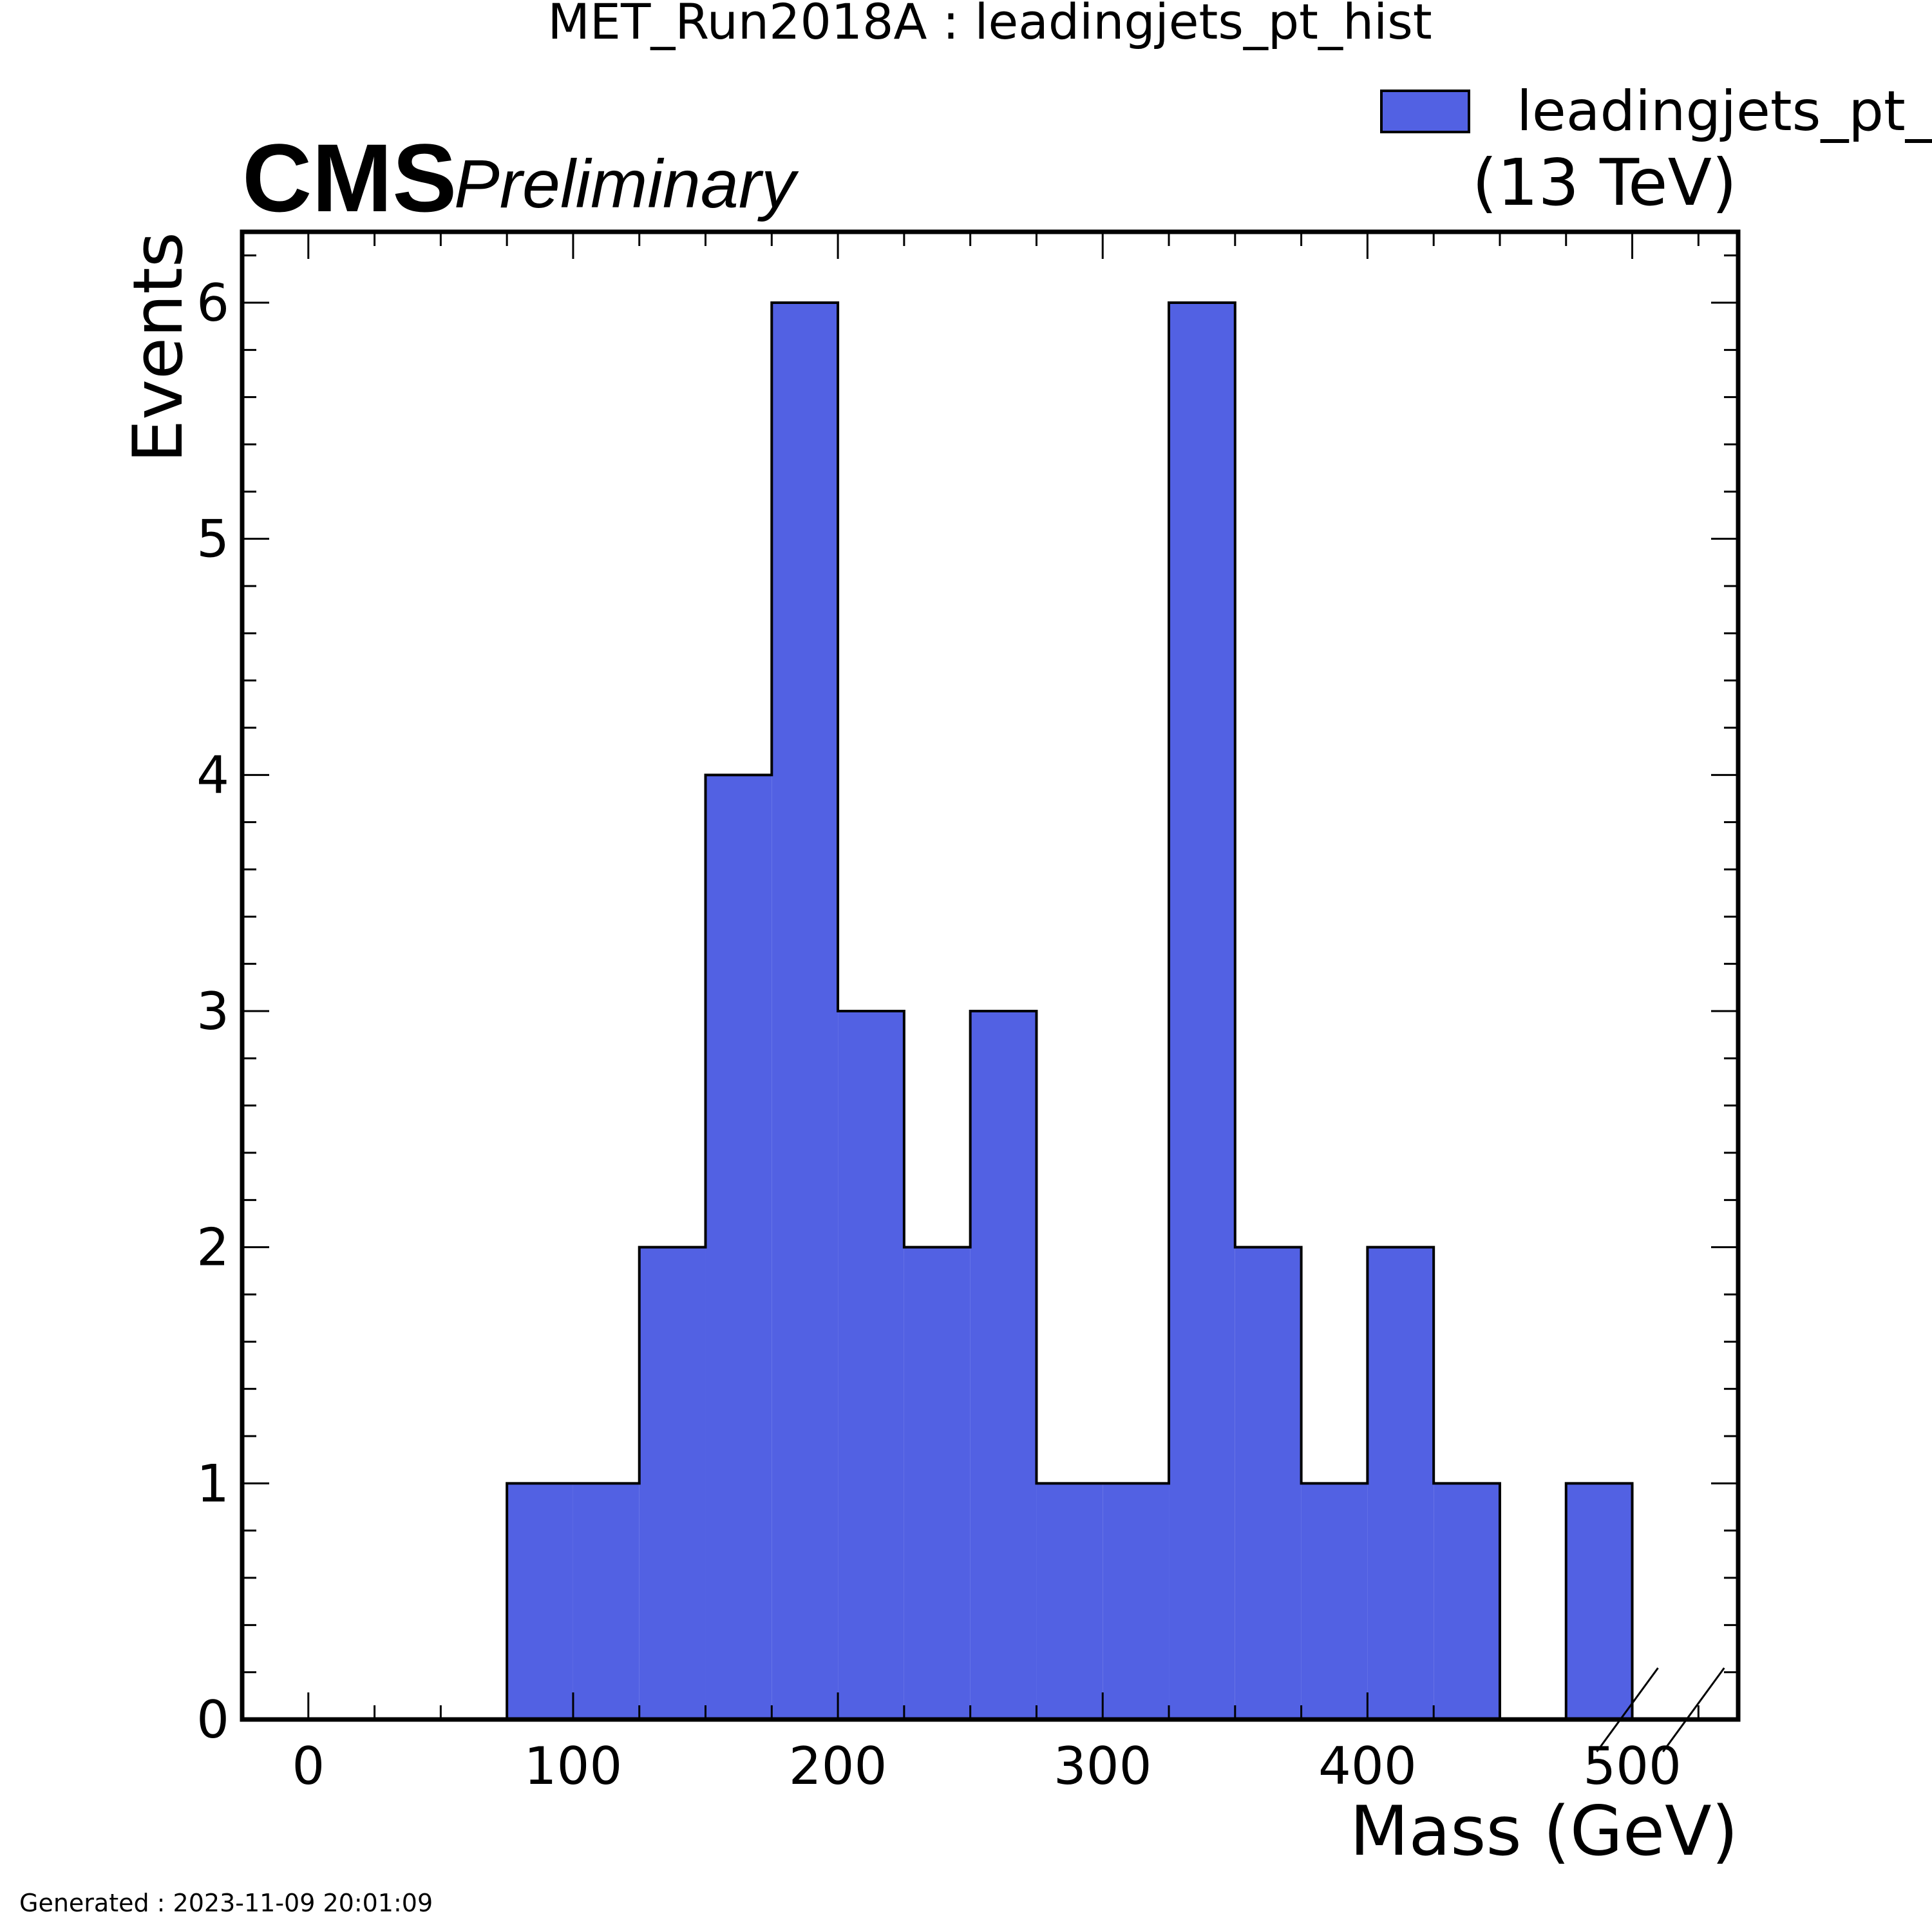 This screenshot has height=1932, width=1932. What do you see at coordinates (213, 1720) in the screenshot?
I see `y-tick-label: 0` at bounding box center [213, 1720].